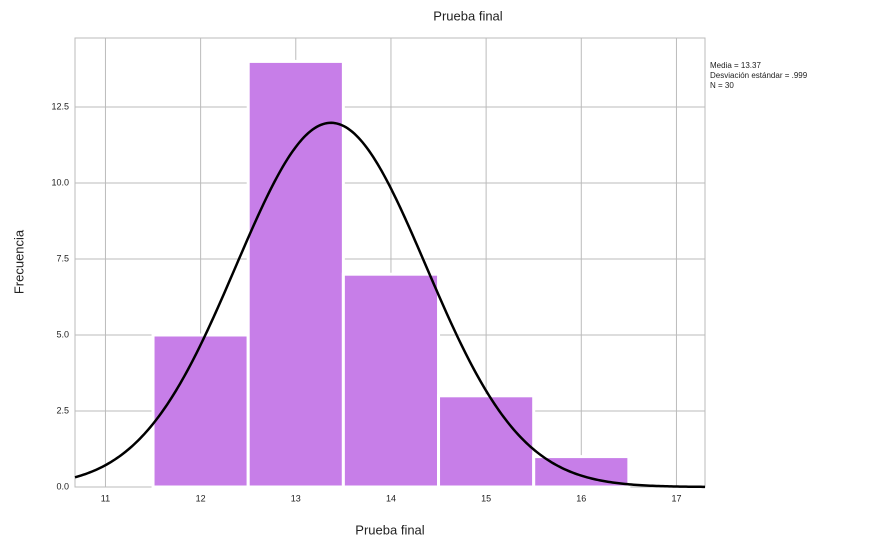  I want to click on y-tick-label: 2.5, so click(62, 410).